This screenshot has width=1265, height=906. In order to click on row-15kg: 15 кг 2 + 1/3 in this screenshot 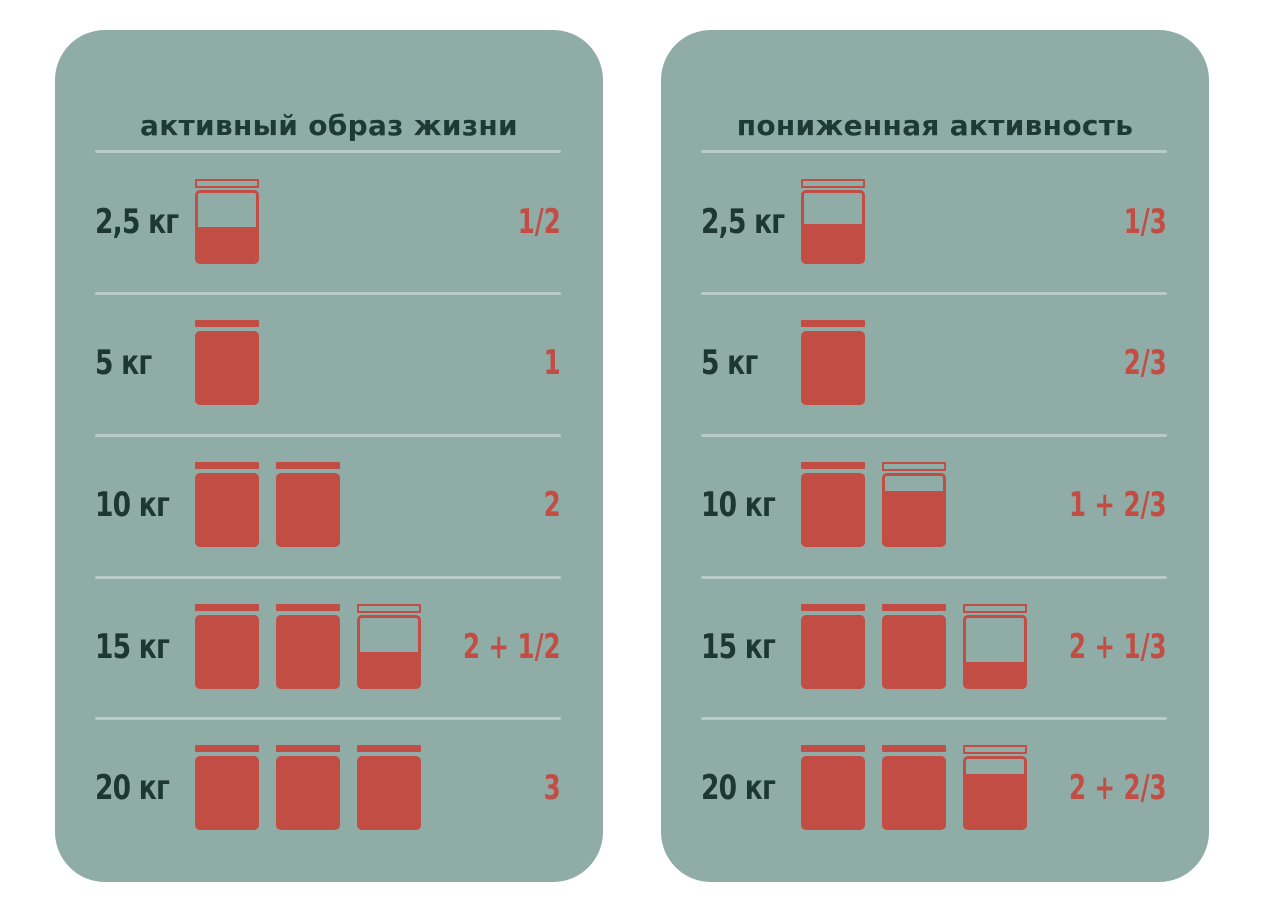, I will do `click(934, 647)`.